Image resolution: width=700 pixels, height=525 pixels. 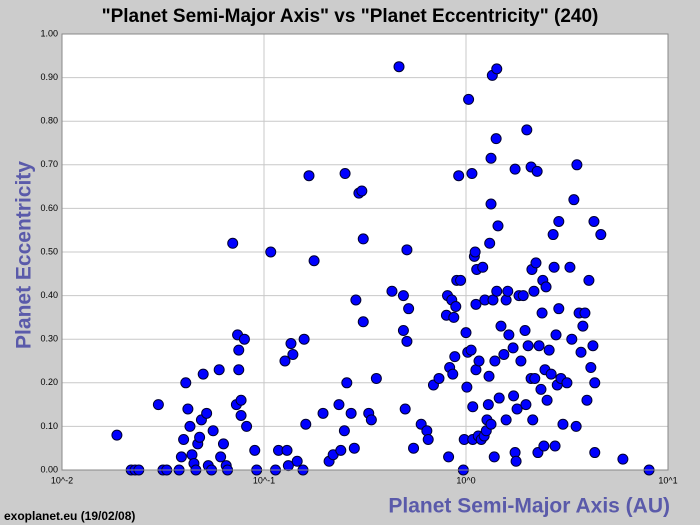 I want to click on y-tick-label: 0.70, so click(x=49, y=164).